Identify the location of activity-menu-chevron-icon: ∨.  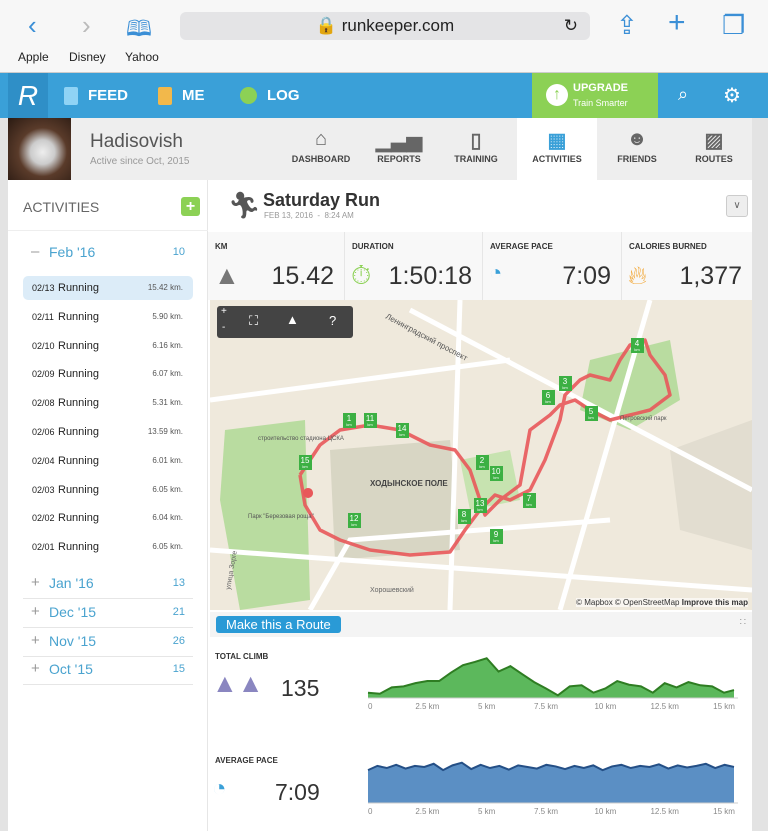
(737, 206).